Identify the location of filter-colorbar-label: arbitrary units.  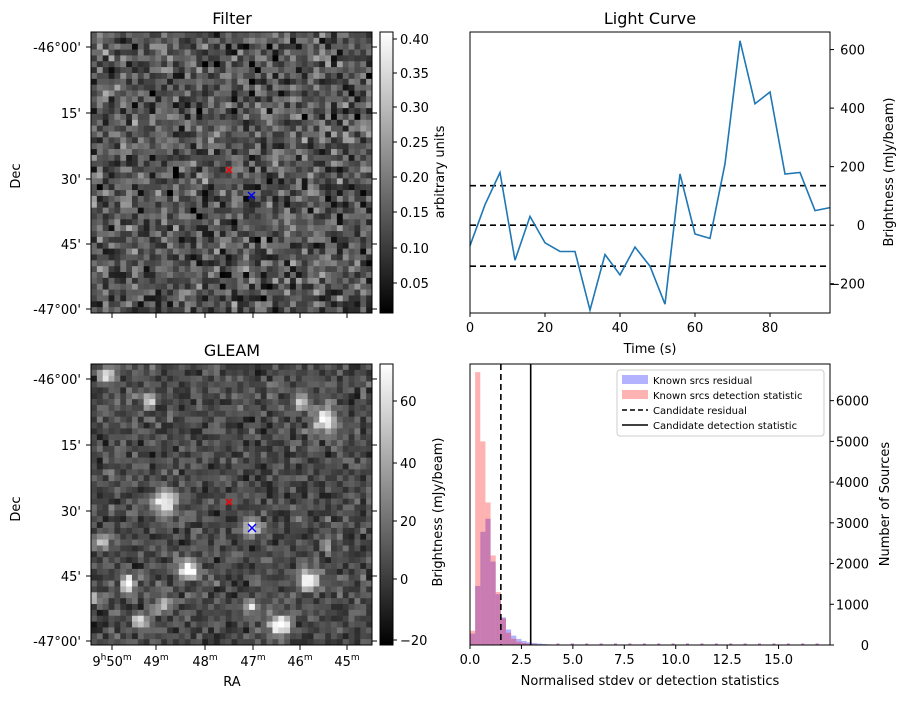
(440, 171).